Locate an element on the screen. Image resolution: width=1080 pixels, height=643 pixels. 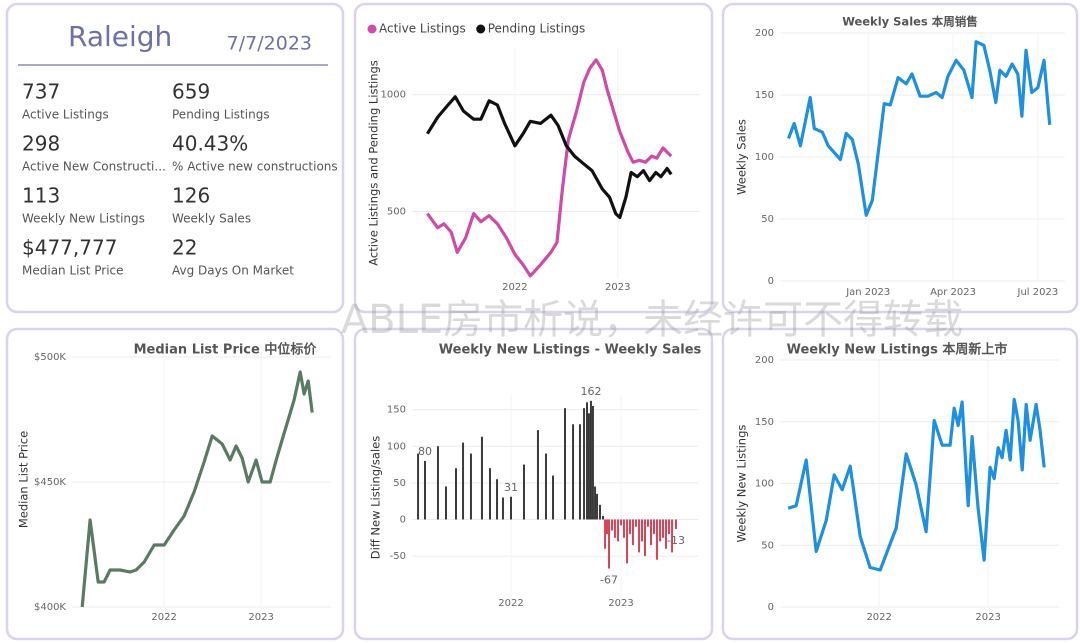
y-tick-label: $400K is located at coordinates (50, 607).